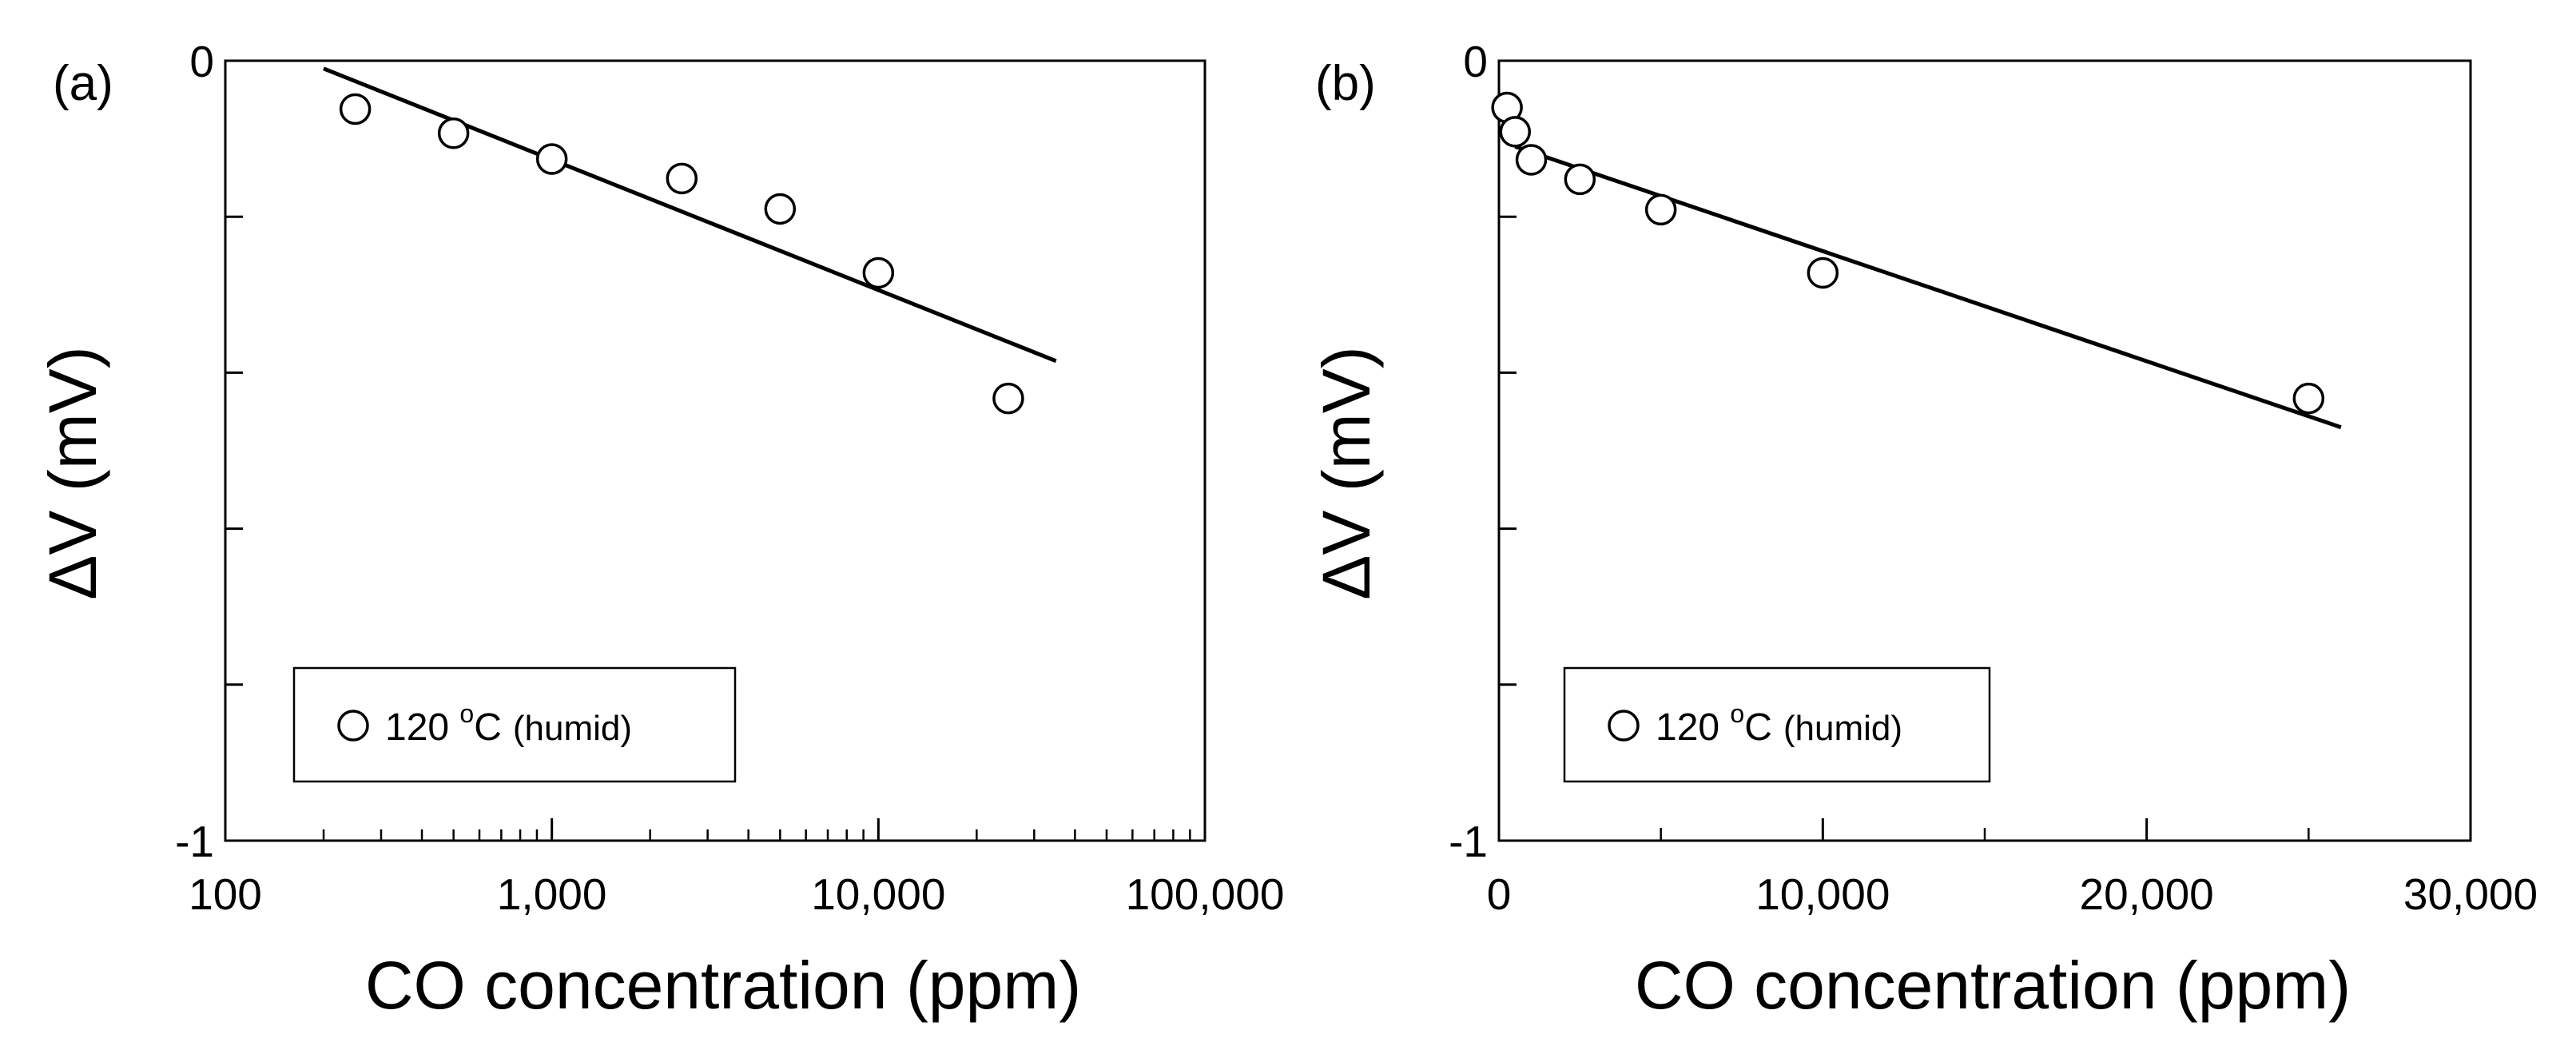 The image size is (2576, 1038). I want to click on x-tick-label: 1,000, so click(552, 894).